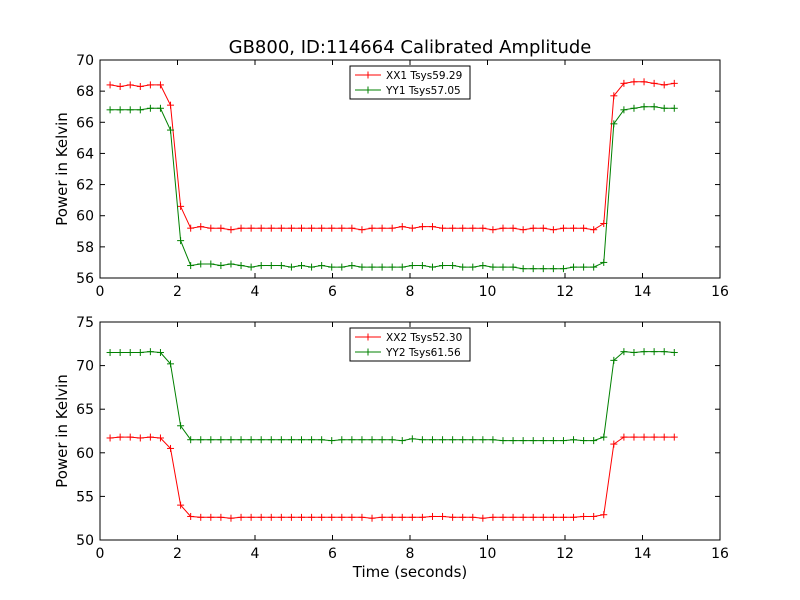 The image size is (800, 600). I want to click on y-axis-label: Power in Kelvin, so click(62, 169).